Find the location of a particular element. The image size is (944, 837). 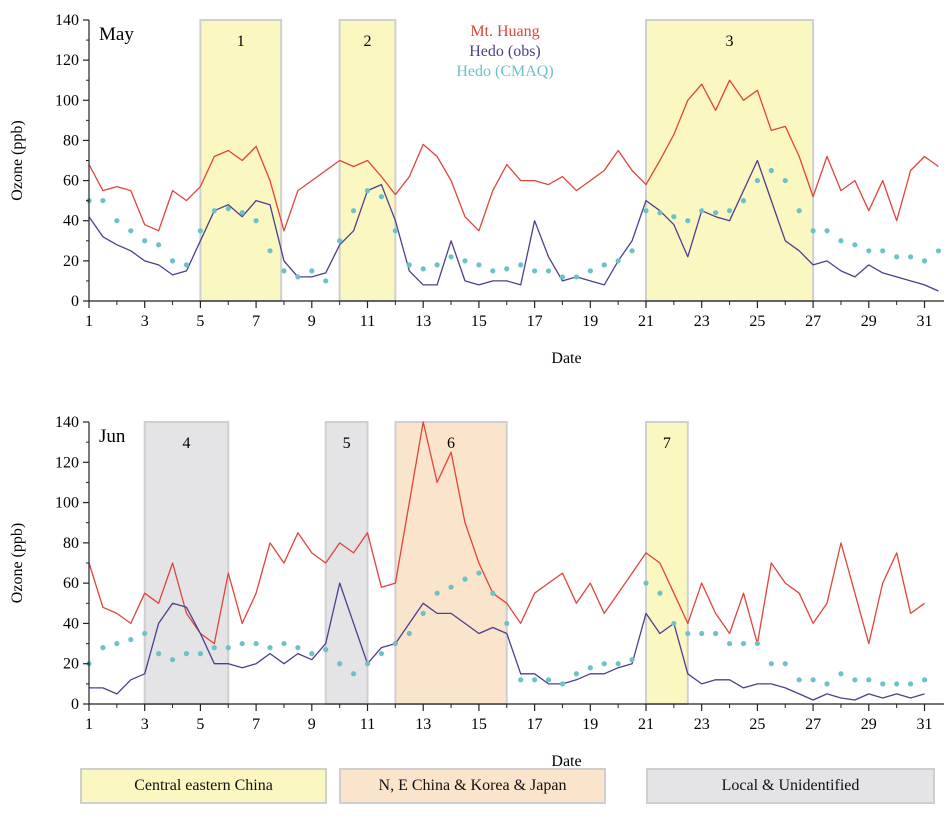

legend-korea-label: N, E China & Korea & Japan is located at coordinates (472, 785).